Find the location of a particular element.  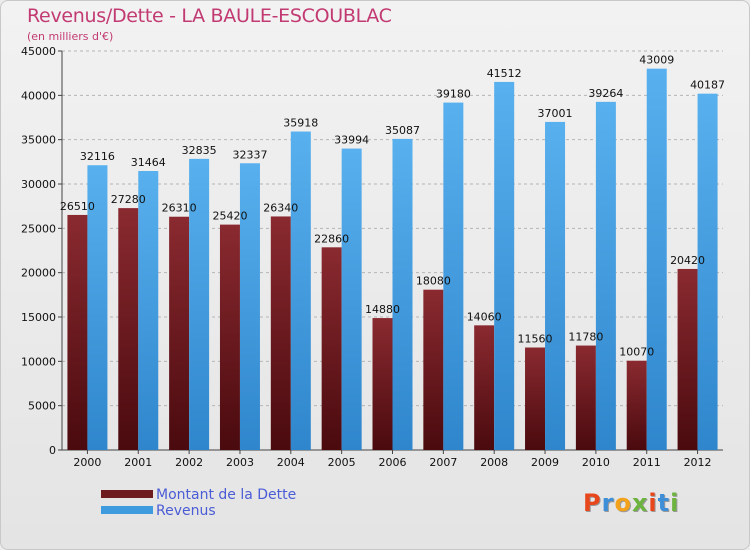

x-tick-label: 2005 is located at coordinates (342, 462).